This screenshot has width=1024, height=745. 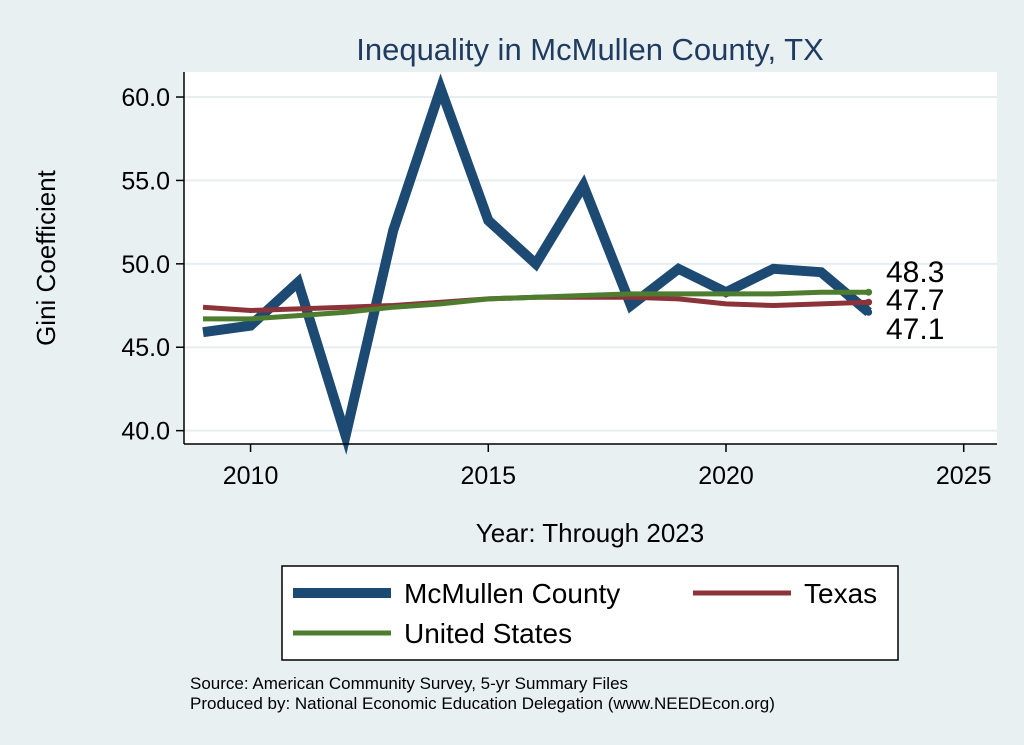 I want to click on end-label-mcmullen: 47.1, so click(x=915, y=329).